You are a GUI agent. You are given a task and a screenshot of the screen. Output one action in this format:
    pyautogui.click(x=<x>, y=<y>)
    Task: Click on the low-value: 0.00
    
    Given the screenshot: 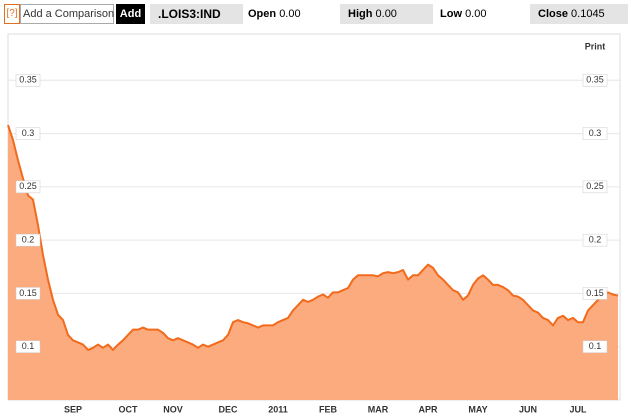 What is the action you would take?
    pyautogui.click(x=476, y=14)
    